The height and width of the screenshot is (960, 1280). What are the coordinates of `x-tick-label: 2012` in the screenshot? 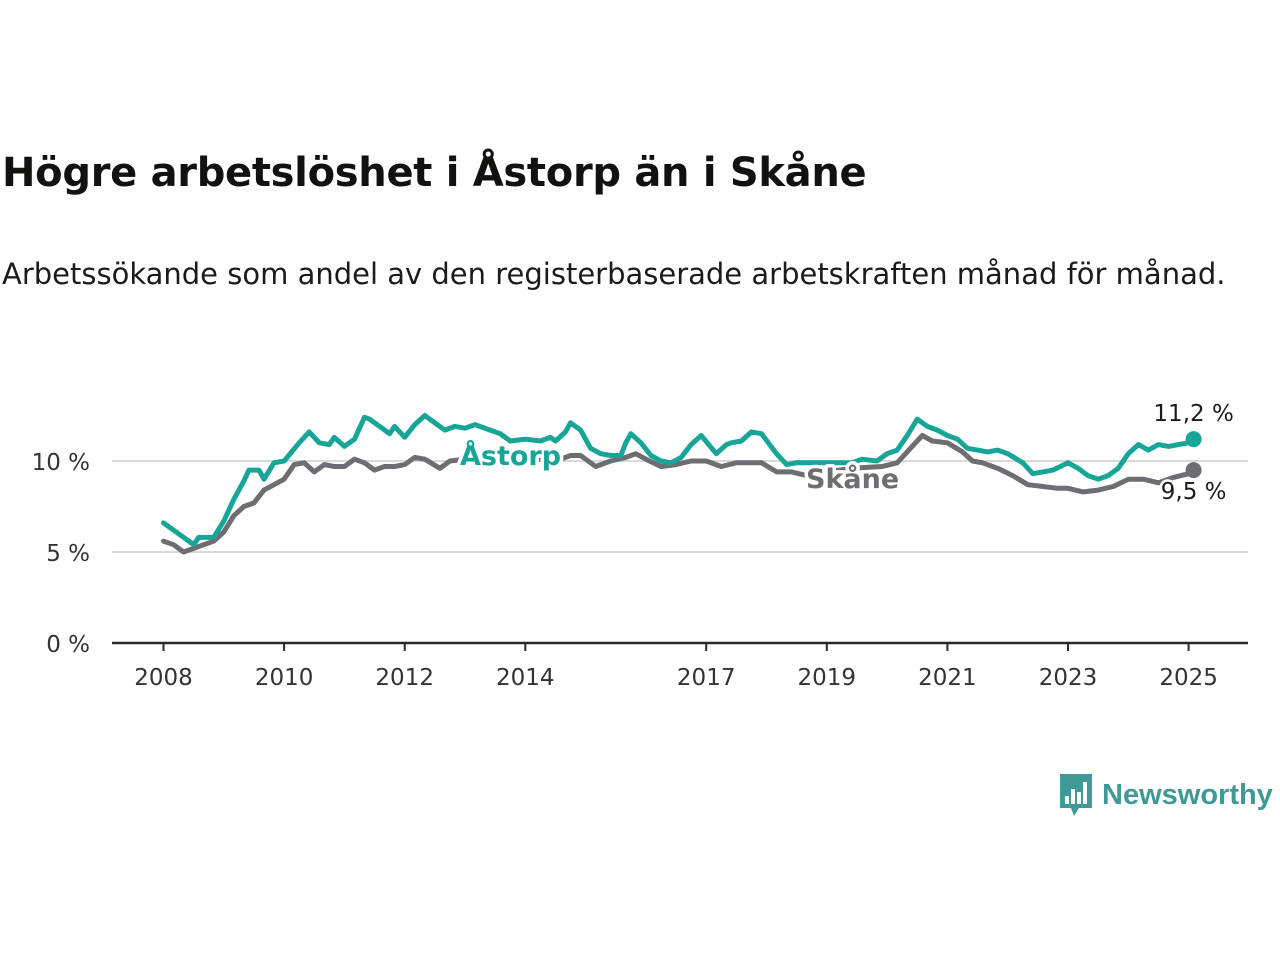 It's located at (404, 678).